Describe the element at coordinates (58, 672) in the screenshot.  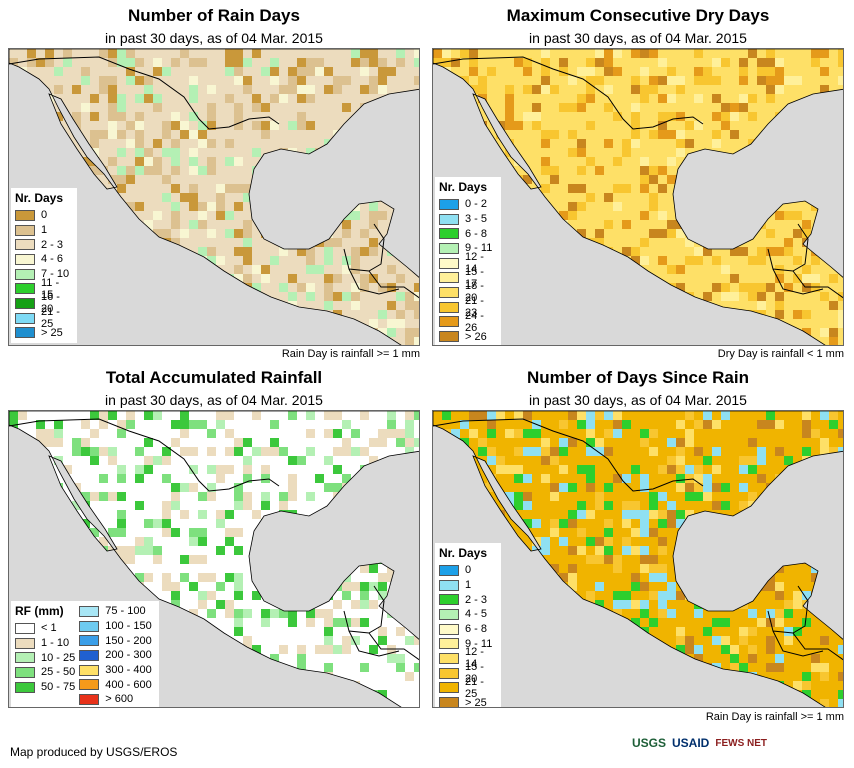
I see `legend-label: 25 - 50` at that location.